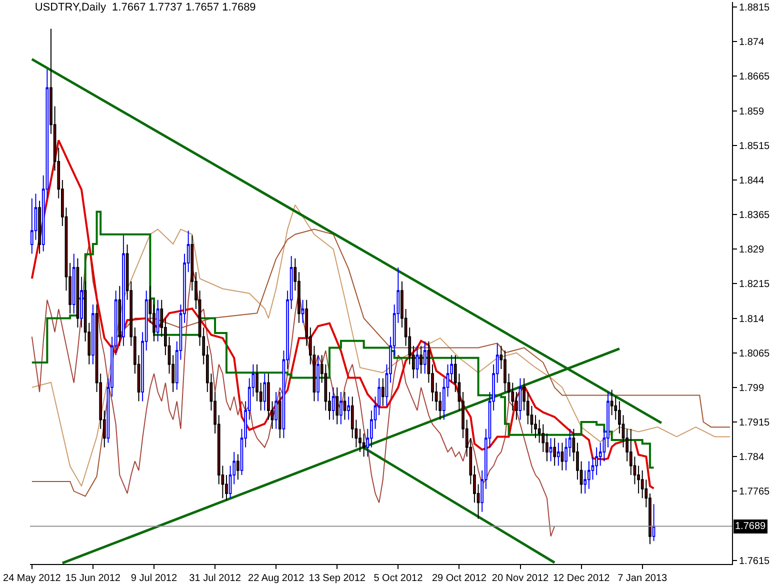 The width and height of the screenshot is (774, 586). What do you see at coordinates (459, 578) in the screenshot?
I see `x-tick-label: 29 Oct 2012` at bounding box center [459, 578].